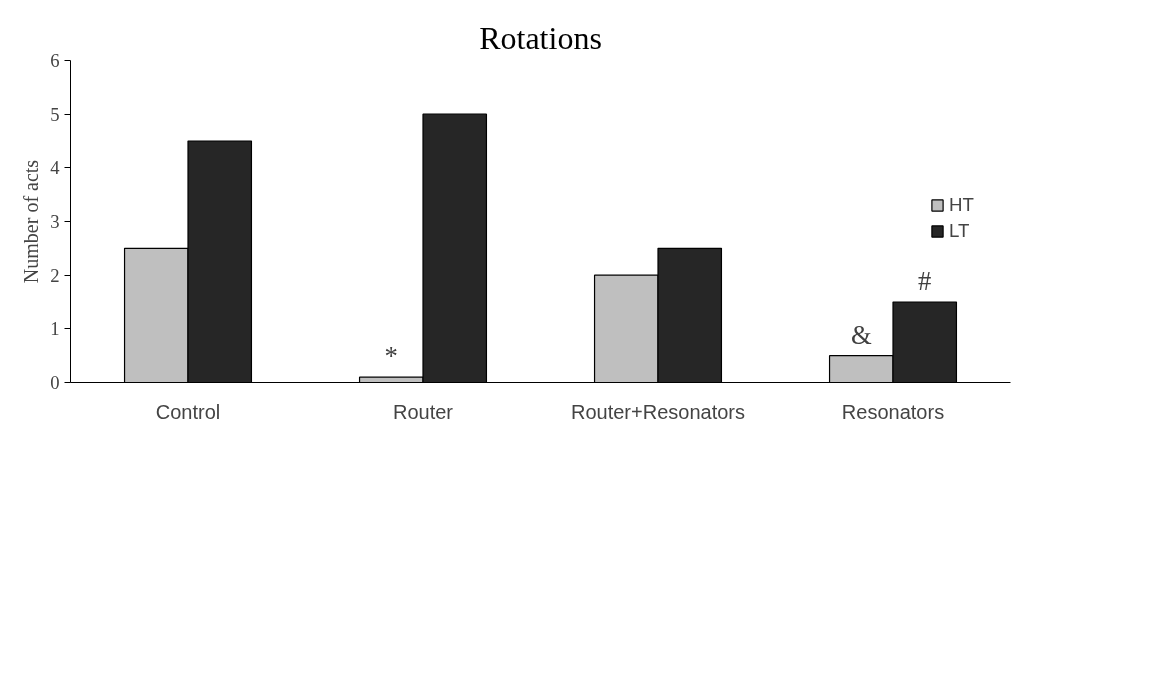 The image size is (1151, 675). What do you see at coordinates (658, 411) in the screenshot?
I see `x-tick-label: Router+Resonators` at bounding box center [658, 411].